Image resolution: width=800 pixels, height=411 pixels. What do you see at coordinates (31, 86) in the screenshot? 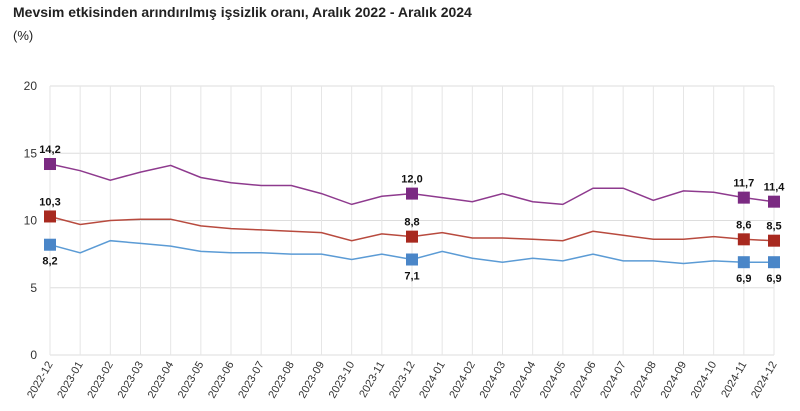
I see `y-tick-label: 20` at bounding box center [31, 86].